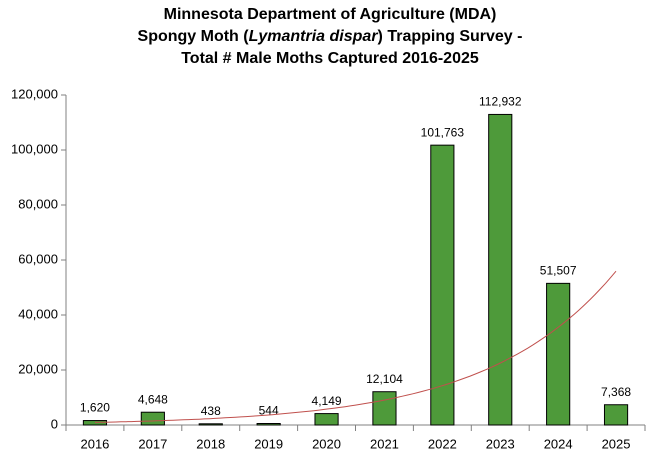 The image size is (648, 459). Describe the element at coordinates (38, 313) in the screenshot. I see `y-tick-label: 40,000` at that location.